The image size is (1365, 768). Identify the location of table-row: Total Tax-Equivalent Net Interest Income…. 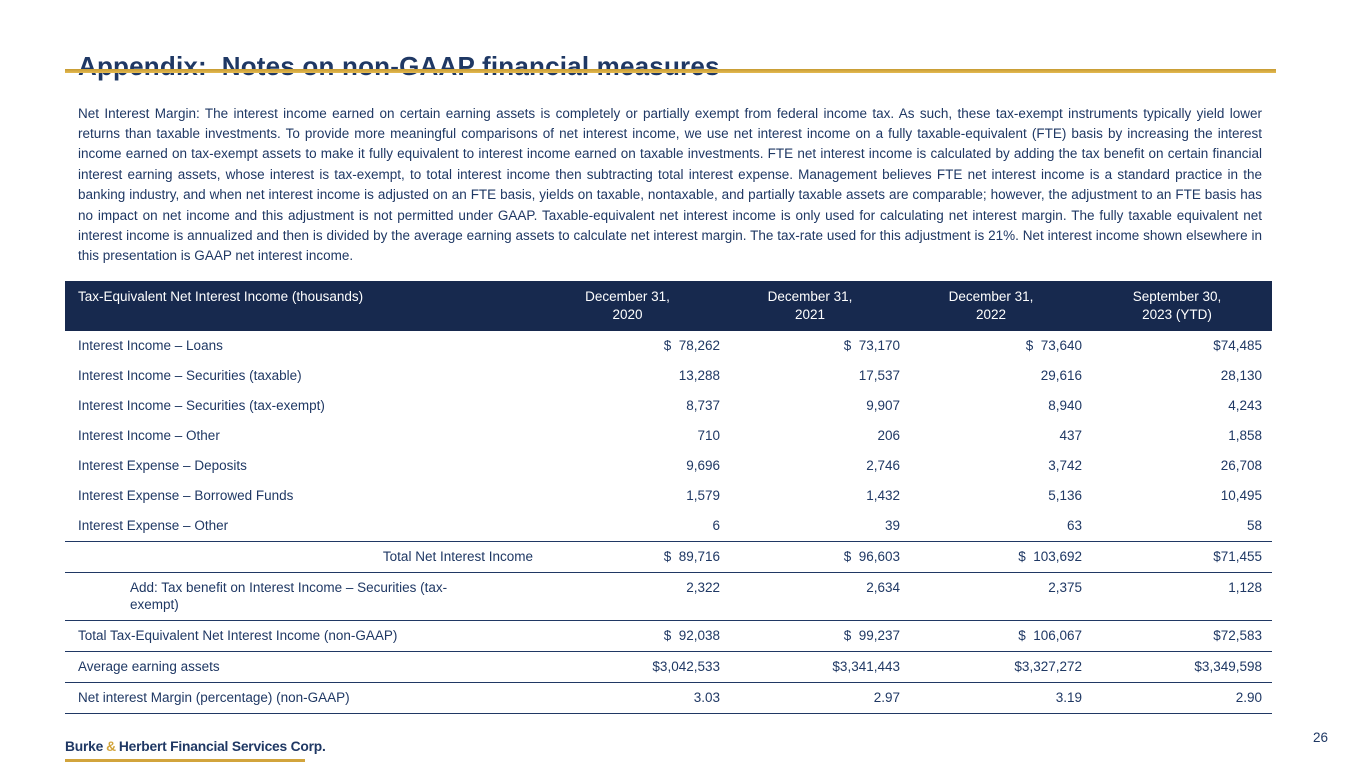
(668, 636).